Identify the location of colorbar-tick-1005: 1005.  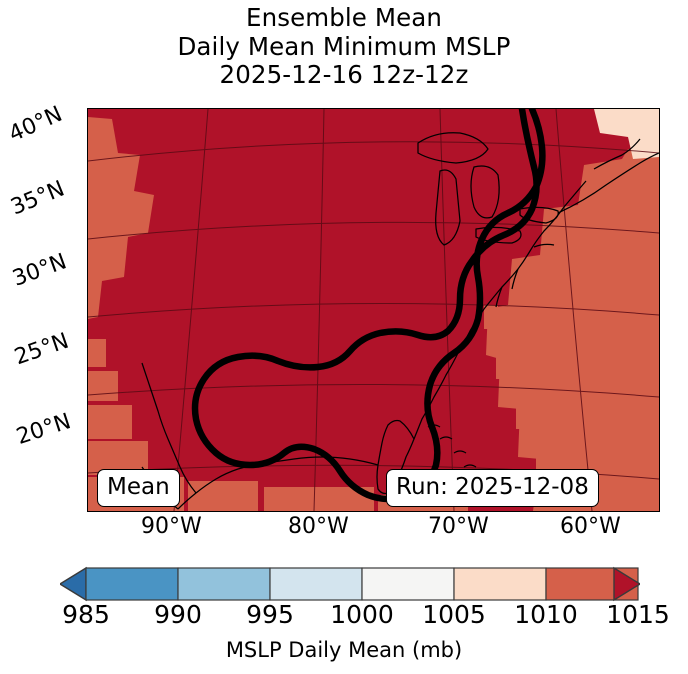
(454, 614).